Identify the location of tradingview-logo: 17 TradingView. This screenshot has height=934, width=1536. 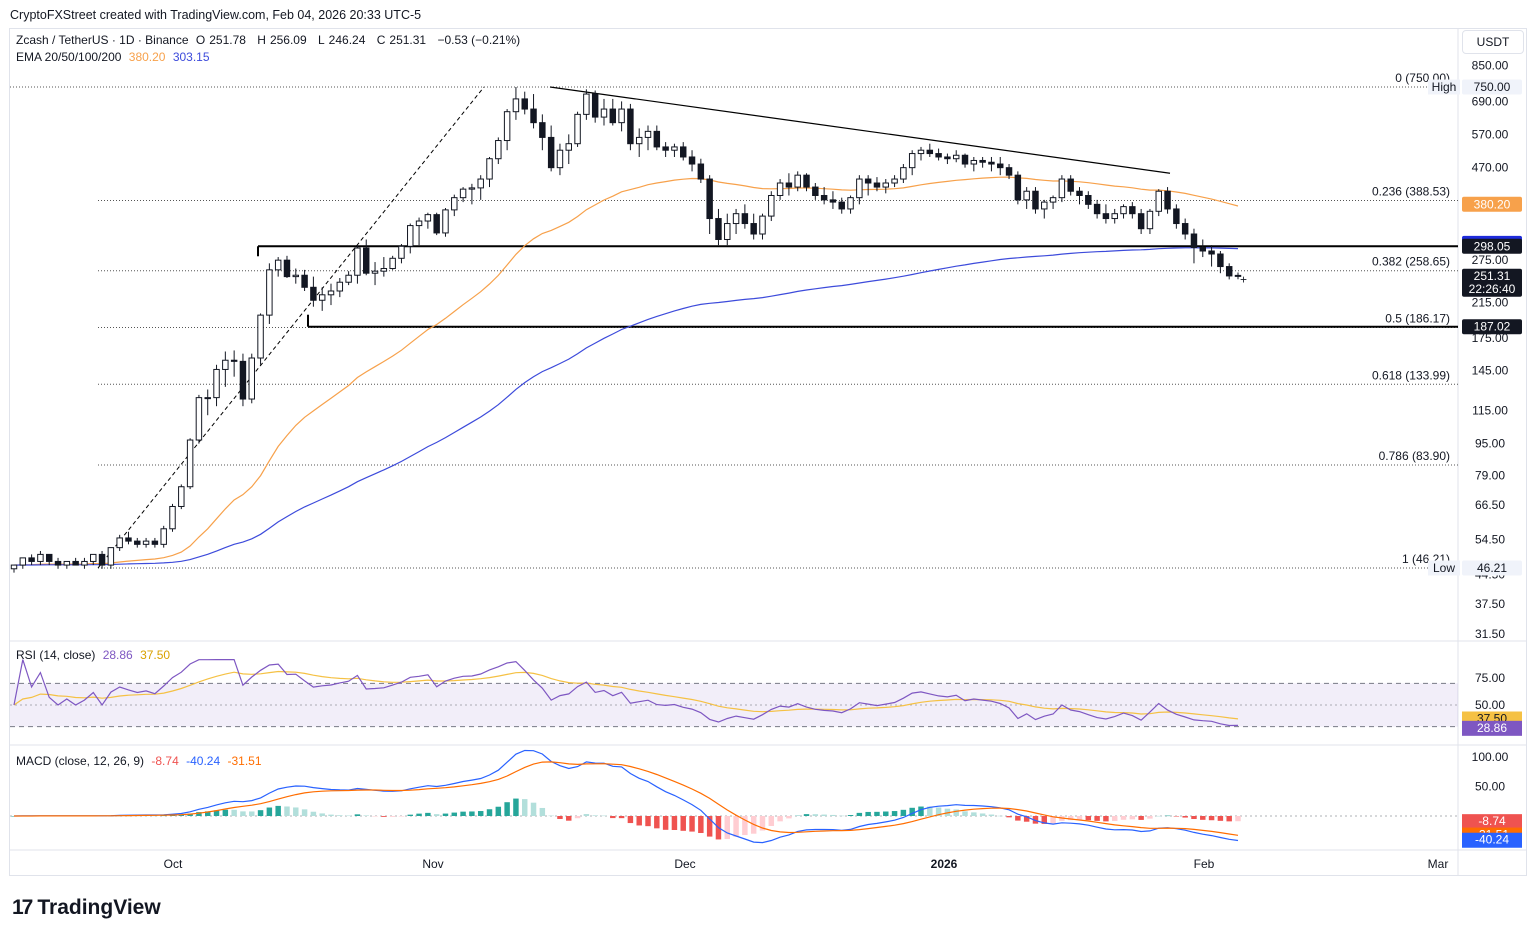
(86, 907).